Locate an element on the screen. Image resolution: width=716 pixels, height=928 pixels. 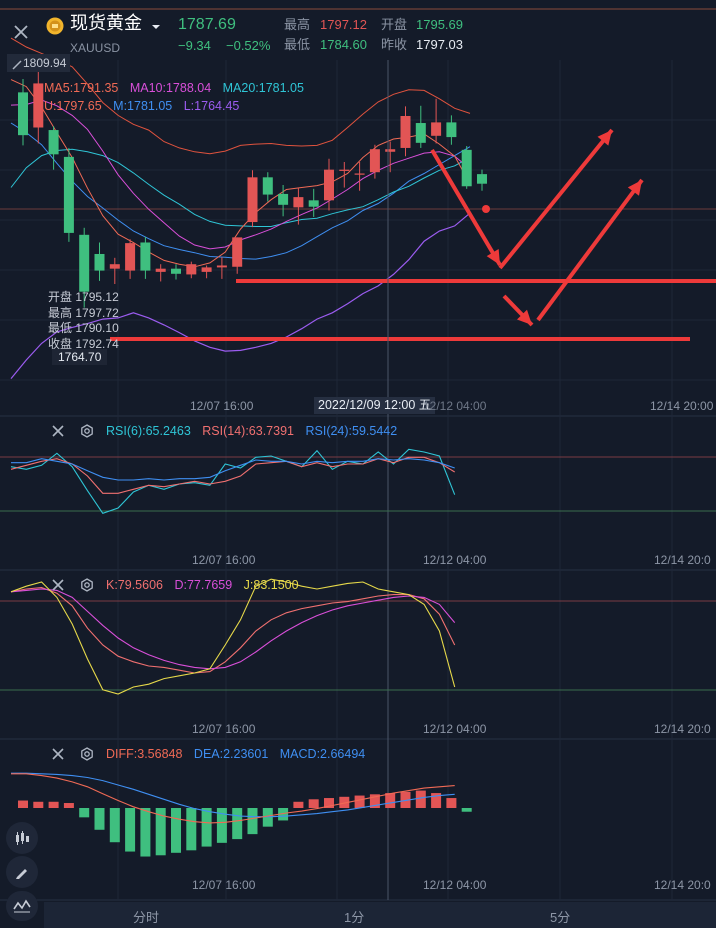
prev-close-value: 1797.03 is located at coordinates (439, 44).